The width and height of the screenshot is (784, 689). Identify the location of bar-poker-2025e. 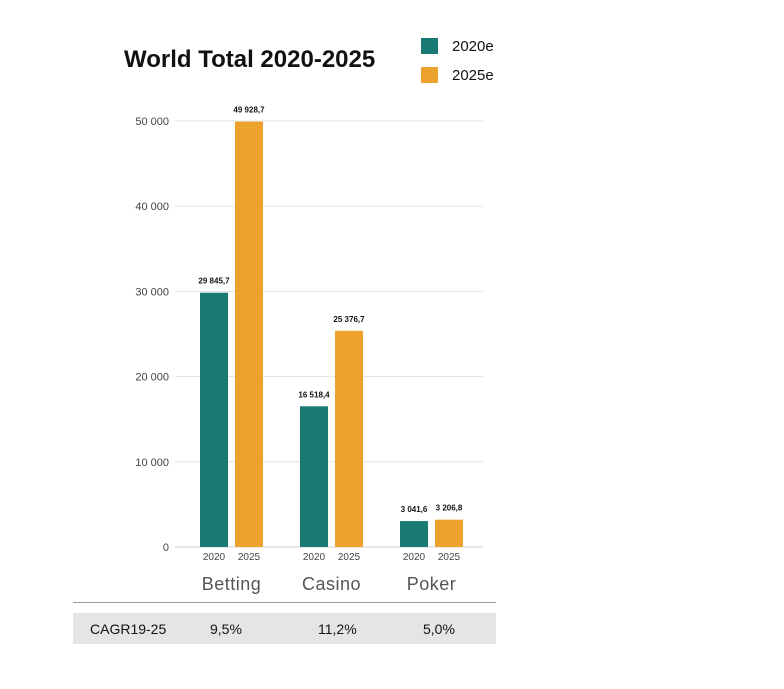
(449, 533).